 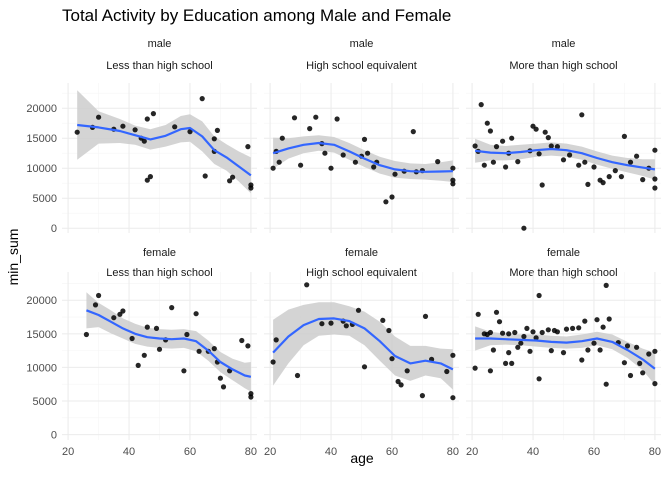 I want to click on y-tick-label: 5000, so click(x=45, y=199).